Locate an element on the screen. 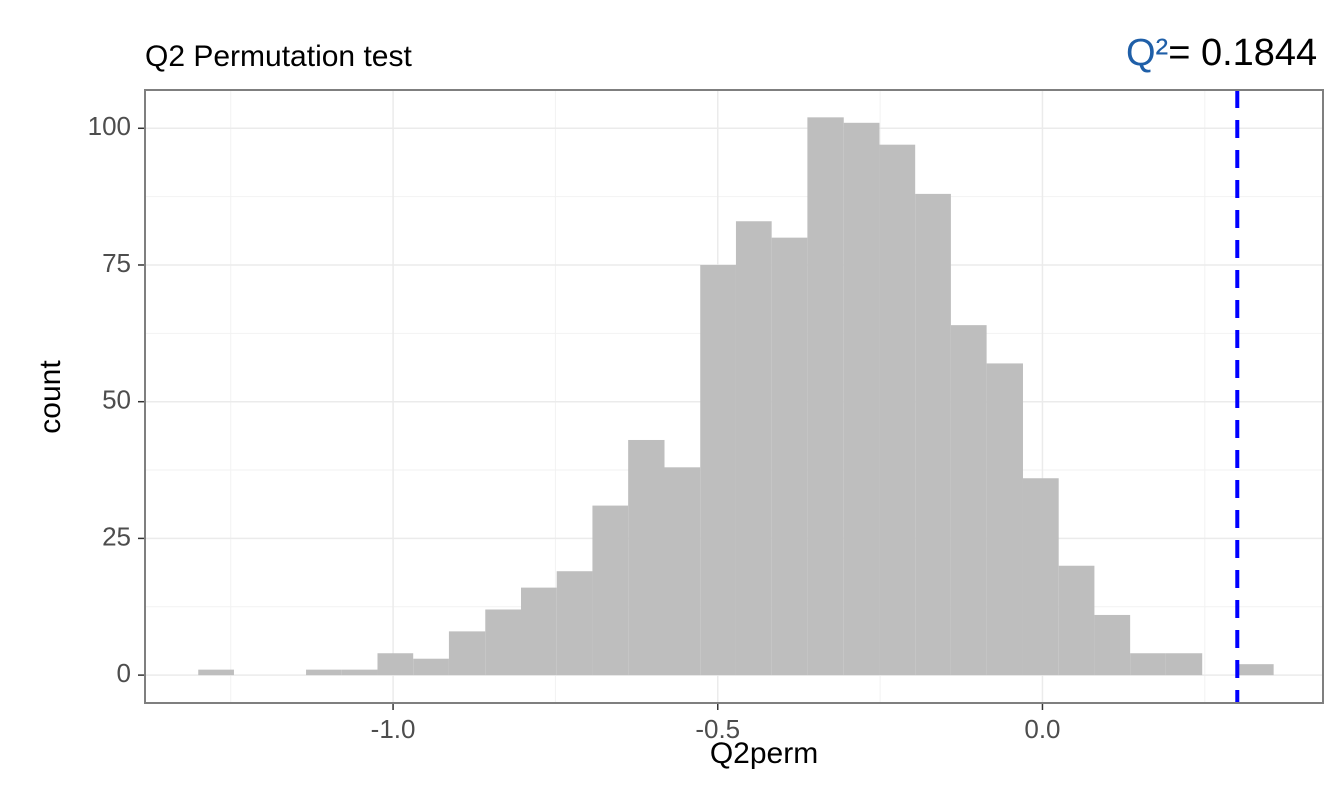 The width and height of the screenshot is (1324, 796). annotation: Q²= 0.1844 is located at coordinates (1221, 53).